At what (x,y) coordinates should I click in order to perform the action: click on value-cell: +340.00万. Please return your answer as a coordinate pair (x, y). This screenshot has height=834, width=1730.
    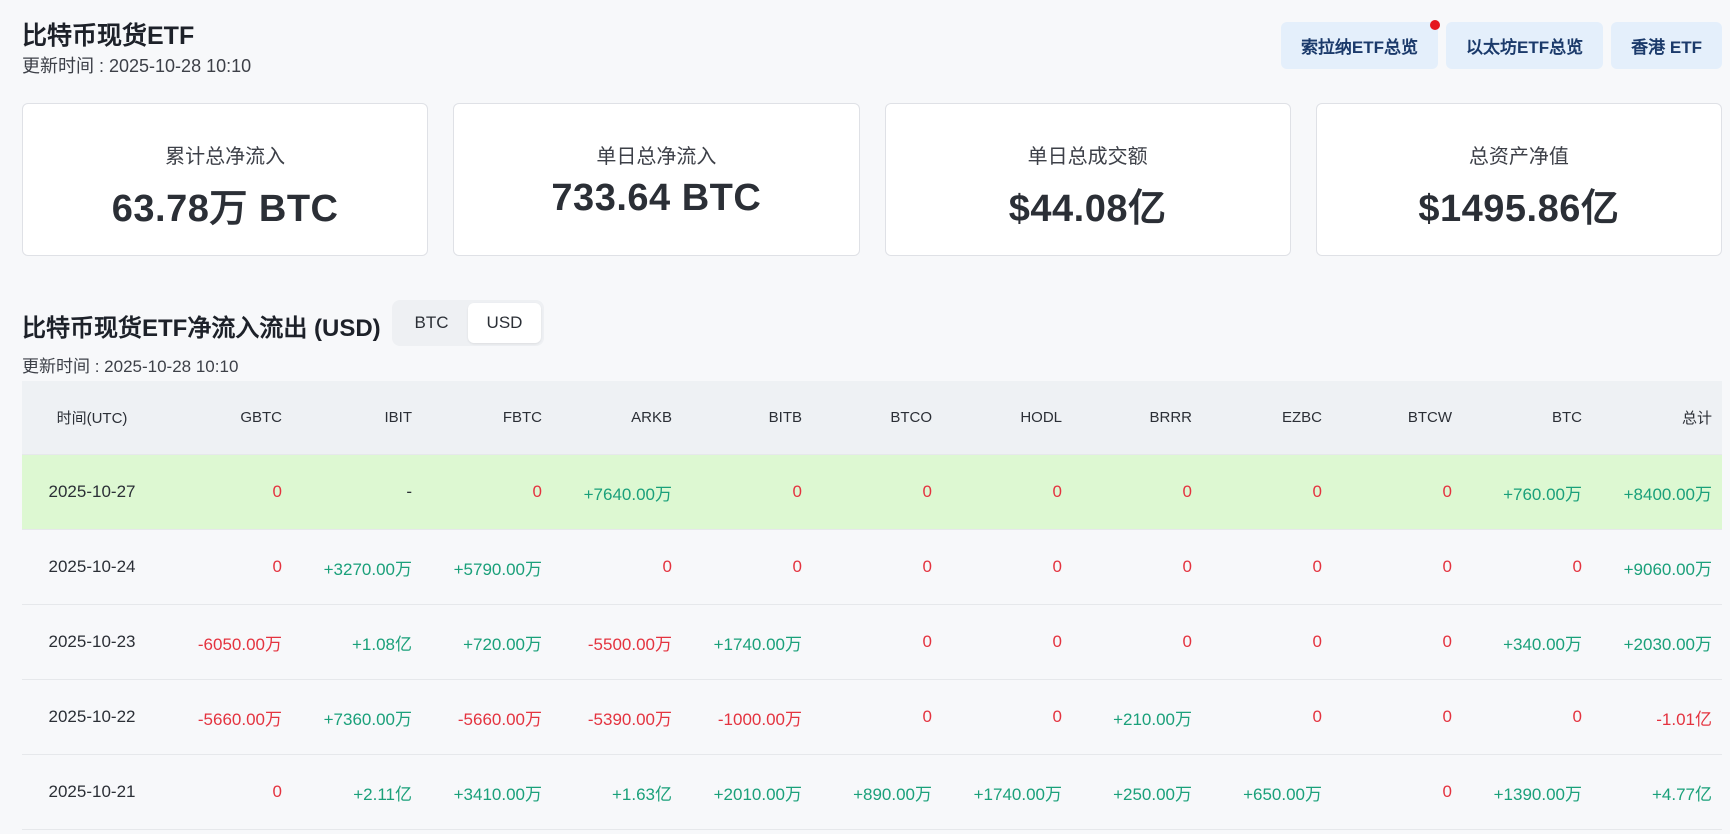
    Looking at the image, I should click on (1542, 644).